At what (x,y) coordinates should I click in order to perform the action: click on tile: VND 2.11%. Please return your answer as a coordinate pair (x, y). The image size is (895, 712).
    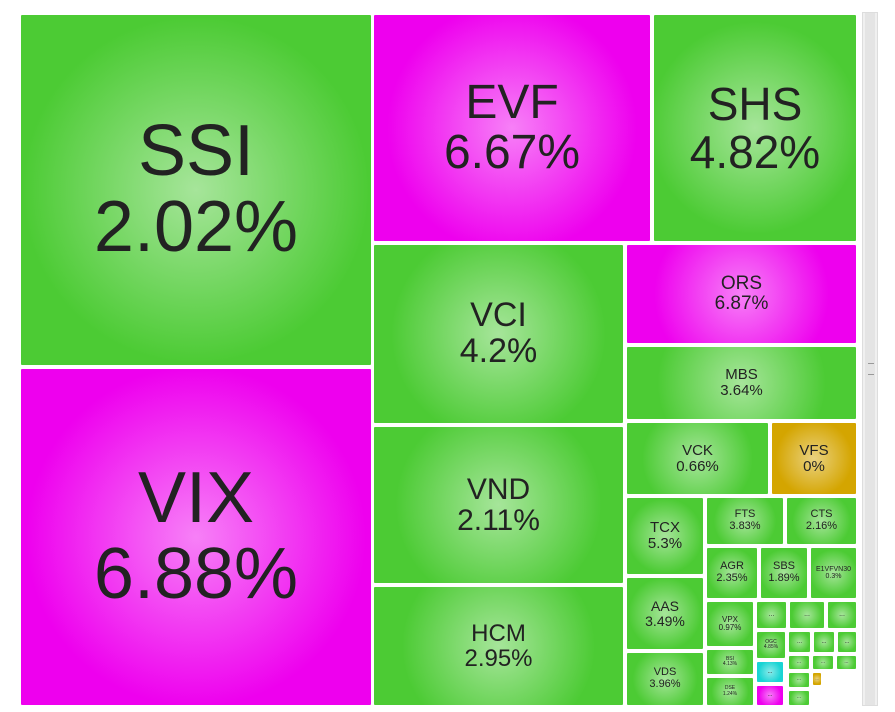
    Looking at the image, I should click on (498, 505).